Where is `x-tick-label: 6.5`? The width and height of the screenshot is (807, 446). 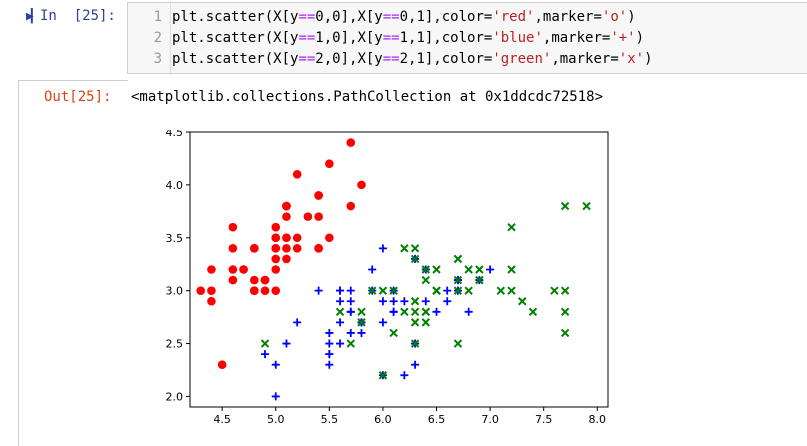
x-tick-label: 6.5 is located at coordinates (437, 419).